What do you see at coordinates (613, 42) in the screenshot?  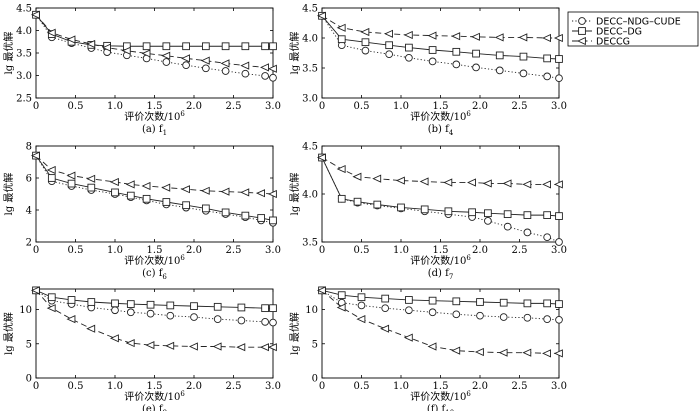 I see `legend-label: DECCG` at bounding box center [613, 42].